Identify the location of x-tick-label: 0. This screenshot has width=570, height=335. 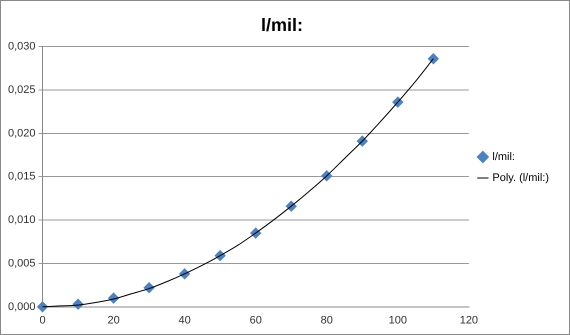
(42, 320).